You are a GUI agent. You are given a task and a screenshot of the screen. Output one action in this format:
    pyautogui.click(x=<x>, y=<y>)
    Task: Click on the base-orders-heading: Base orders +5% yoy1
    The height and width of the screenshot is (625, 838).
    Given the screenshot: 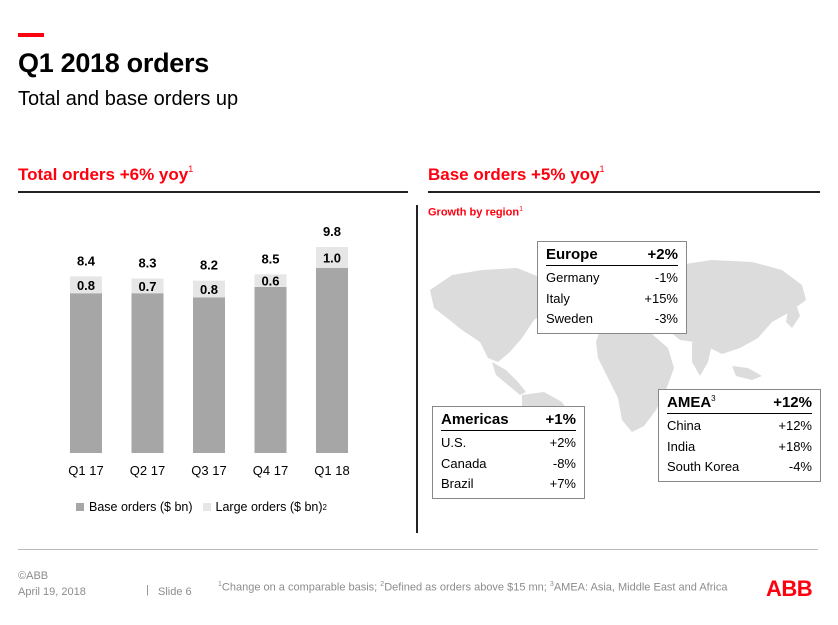 What is the action you would take?
    pyautogui.click(x=516, y=174)
    